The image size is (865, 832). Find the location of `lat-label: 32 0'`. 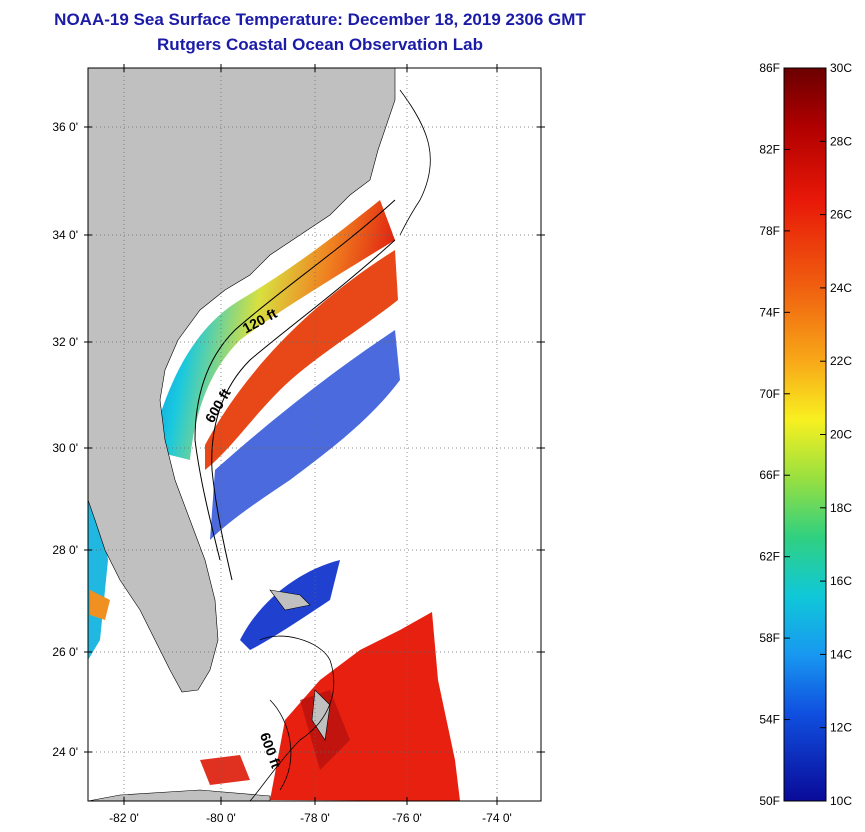

lat-label: 32 0' is located at coordinates (65, 342).